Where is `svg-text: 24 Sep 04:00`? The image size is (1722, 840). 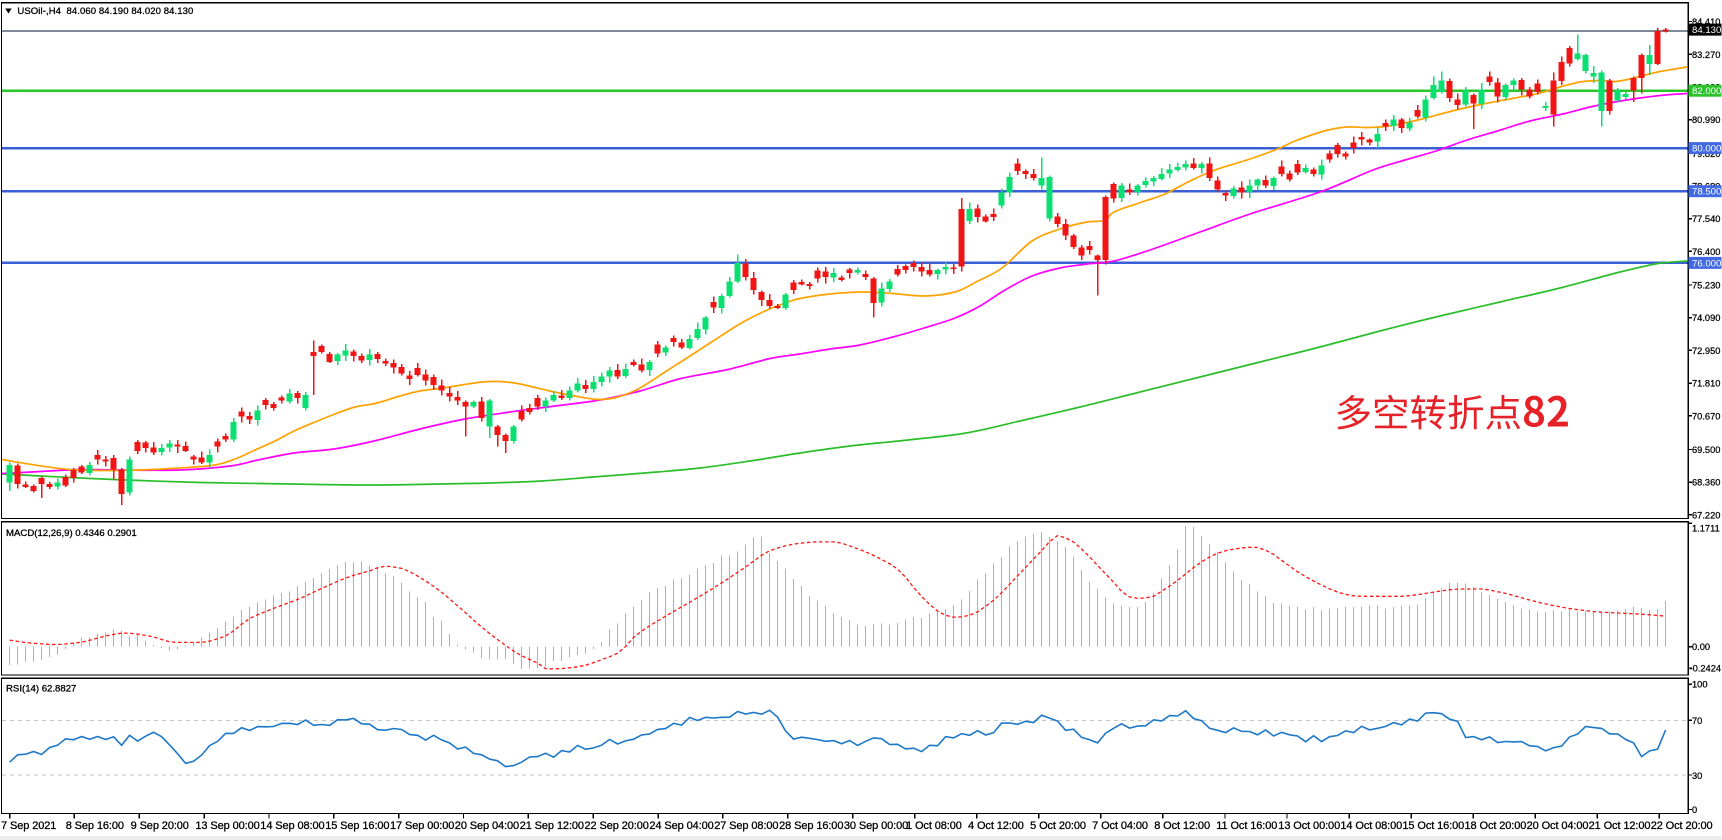 svg-text: 24 Sep 04:00 is located at coordinates (681, 826).